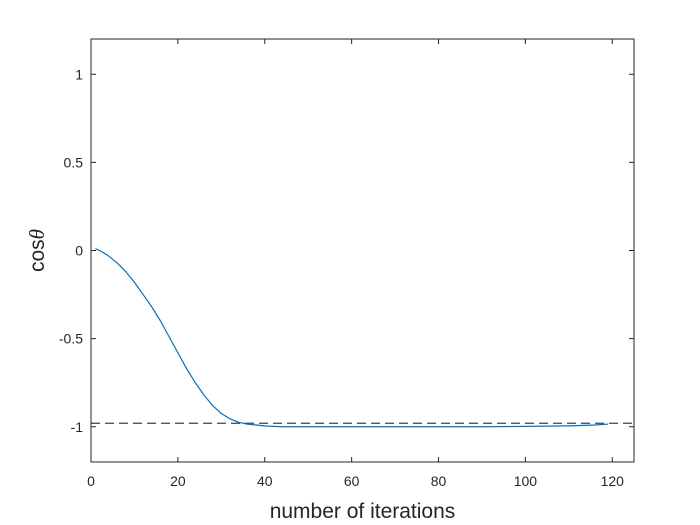 The width and height of the screenshot is (700, 525). What do you see at coordinates (613, 481) in the screenshot?
I see `x-tick-label: 120` at bounding box center [613, 481].